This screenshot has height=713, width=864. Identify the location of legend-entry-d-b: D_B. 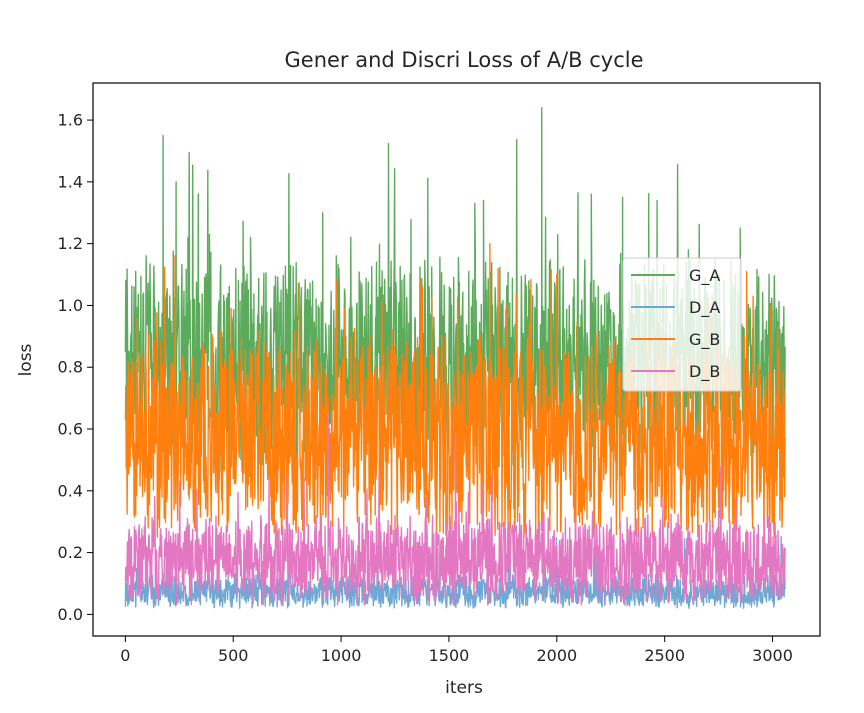
(704, 372).